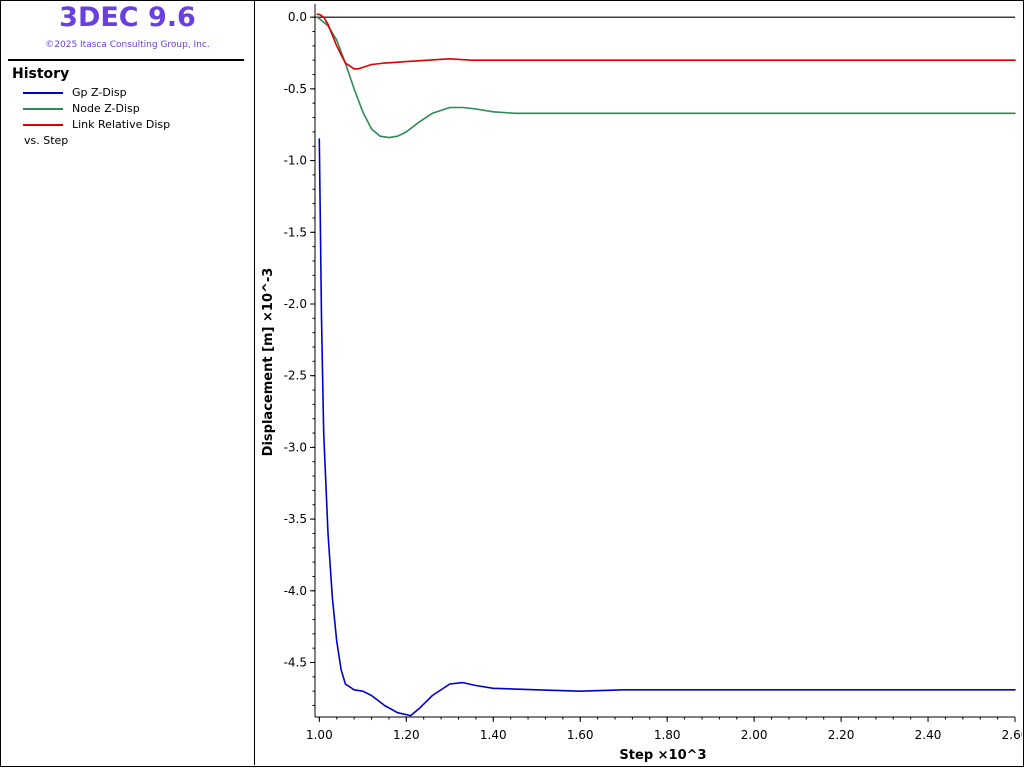 The width and height of the screenshot is (1024, 768). What do you see at coordinates (295, 89) in the screenshot?
I see `y-tick-label: -0.5` at bounding box center [295, 89].